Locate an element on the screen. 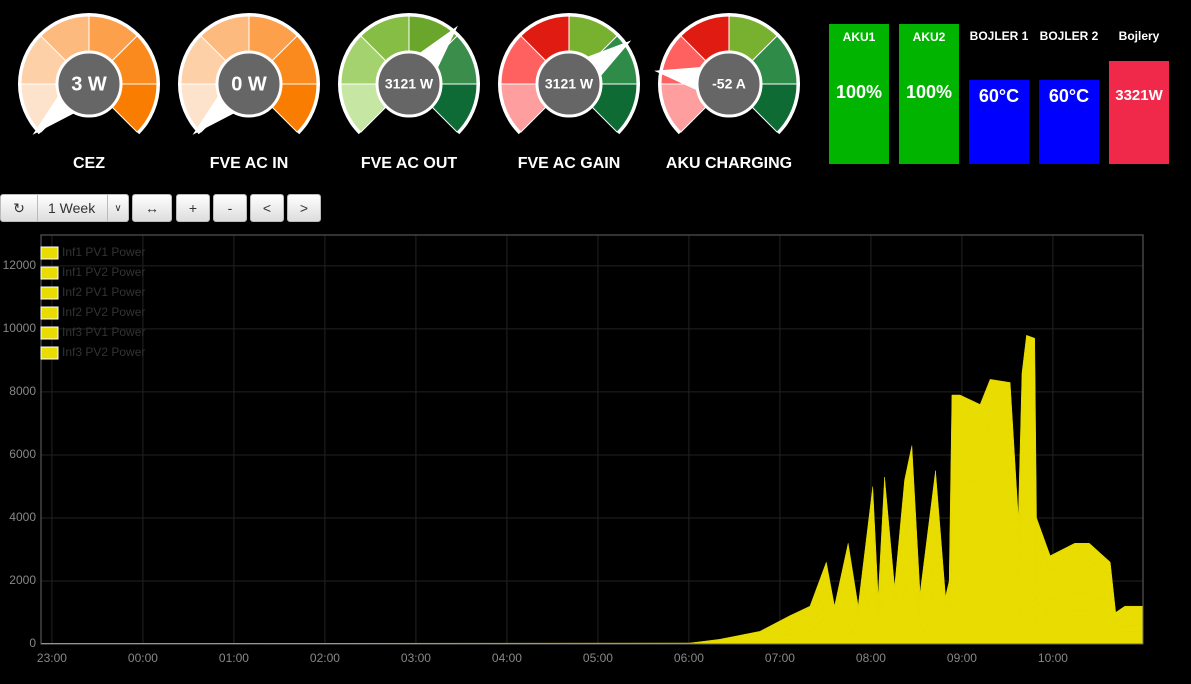 The image size is (1191, 684). x-tick-label: 09:00 is located at coordinates (962, 658).